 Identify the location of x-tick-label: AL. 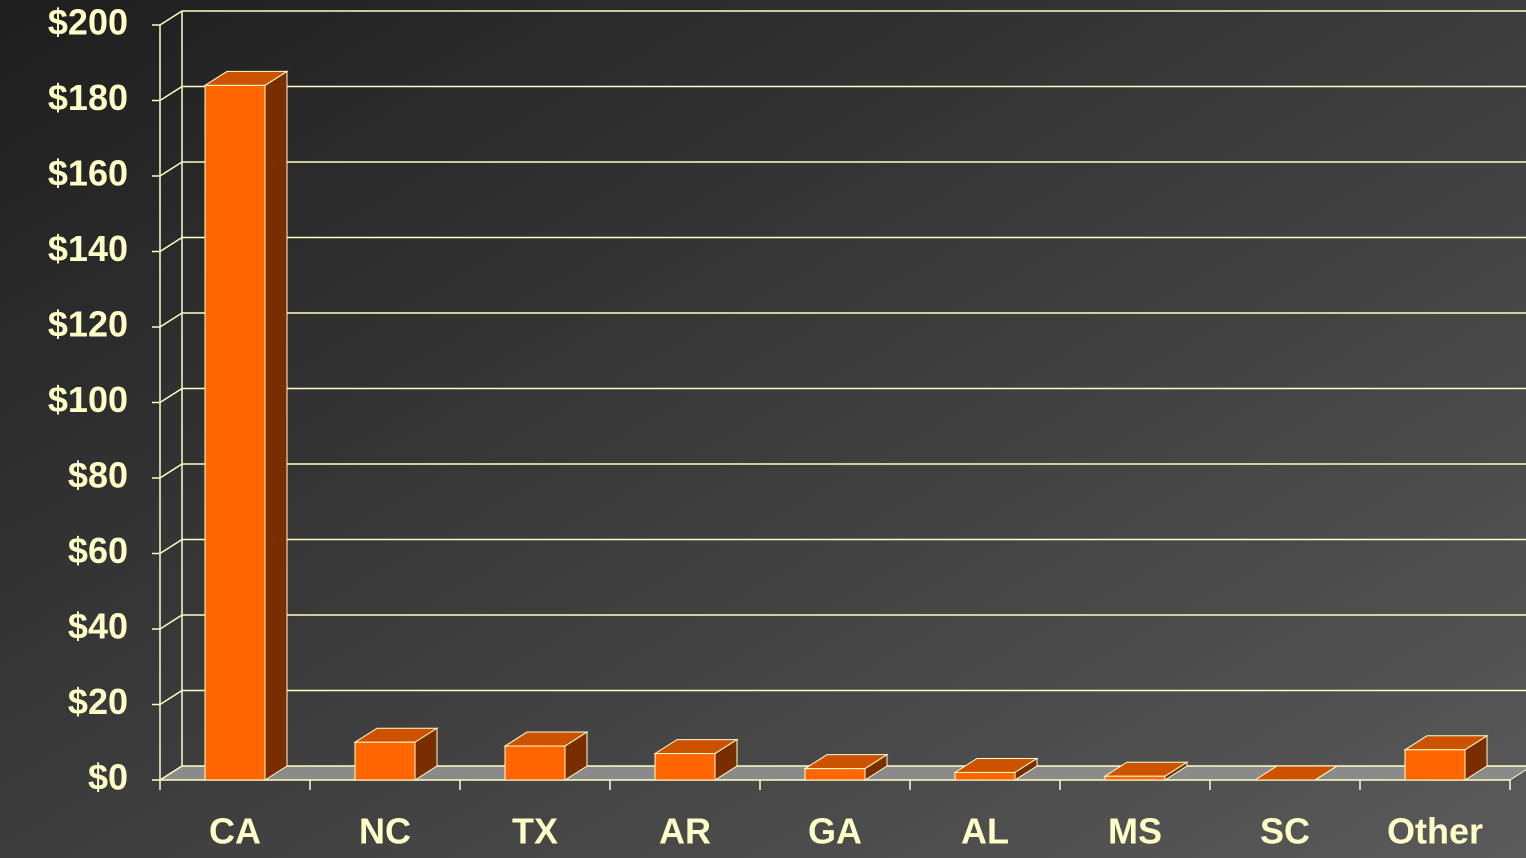
(985, 831).